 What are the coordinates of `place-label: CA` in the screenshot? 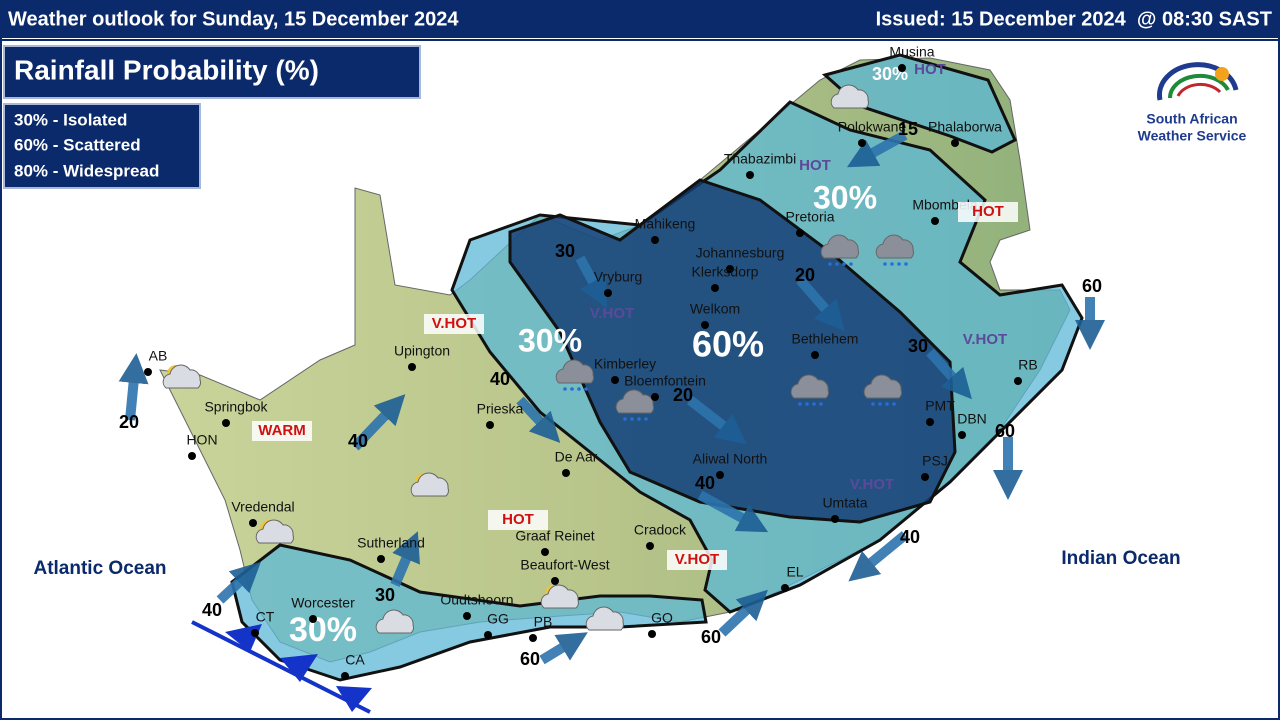 It's located at (355, 660).